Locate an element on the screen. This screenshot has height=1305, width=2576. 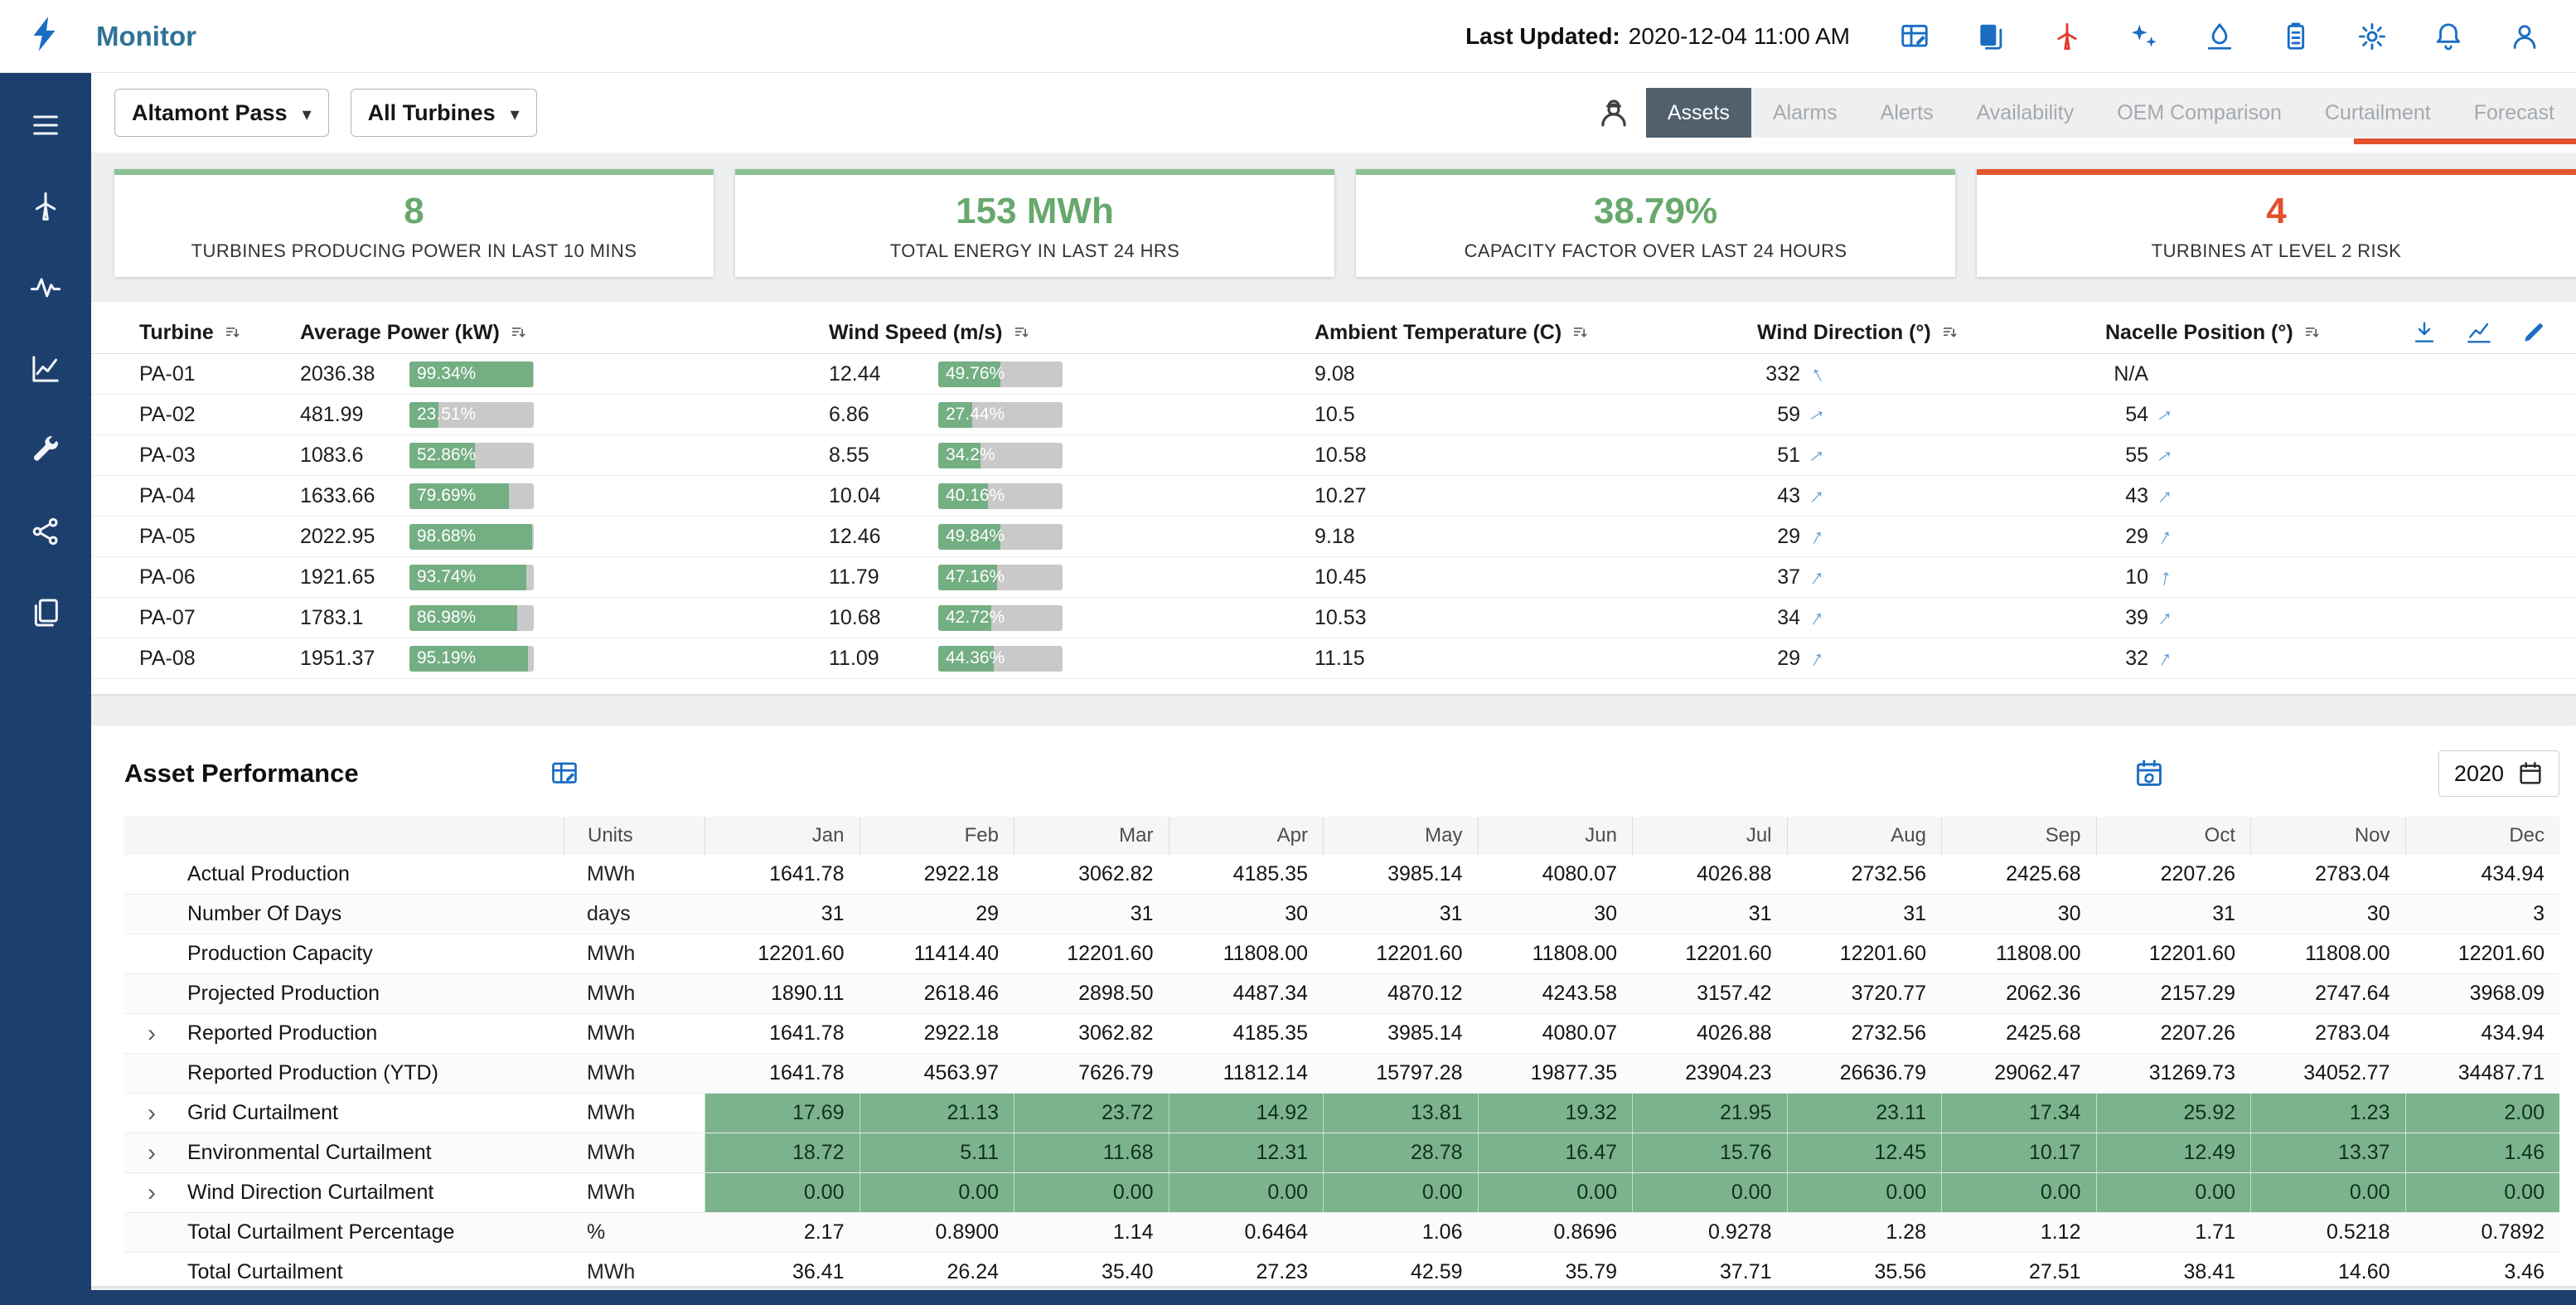
turbine-column-header: Turbine is located at coordinates (219, 333).